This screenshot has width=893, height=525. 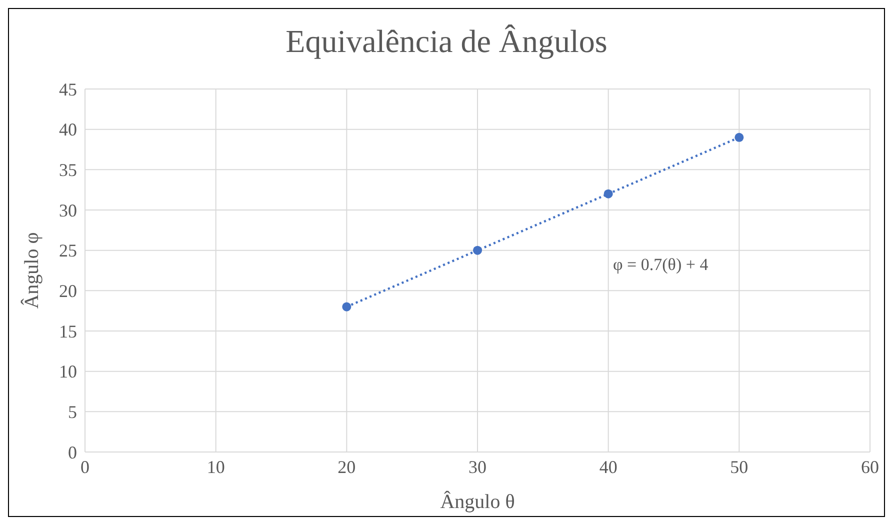 I want to click on y-tick-label: 30, so click(x=68, y=210).